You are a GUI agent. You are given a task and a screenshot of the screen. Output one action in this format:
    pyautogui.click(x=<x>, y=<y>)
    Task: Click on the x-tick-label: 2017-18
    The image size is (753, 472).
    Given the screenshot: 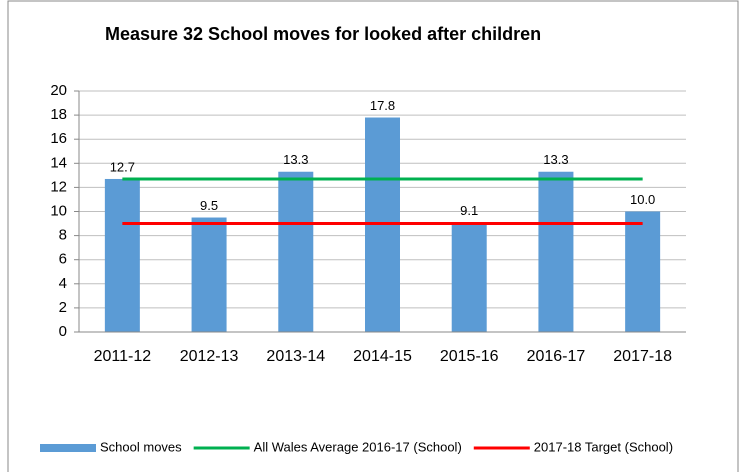 What is the action you would take?
    pyautogui.click(x=642, y=356)
    